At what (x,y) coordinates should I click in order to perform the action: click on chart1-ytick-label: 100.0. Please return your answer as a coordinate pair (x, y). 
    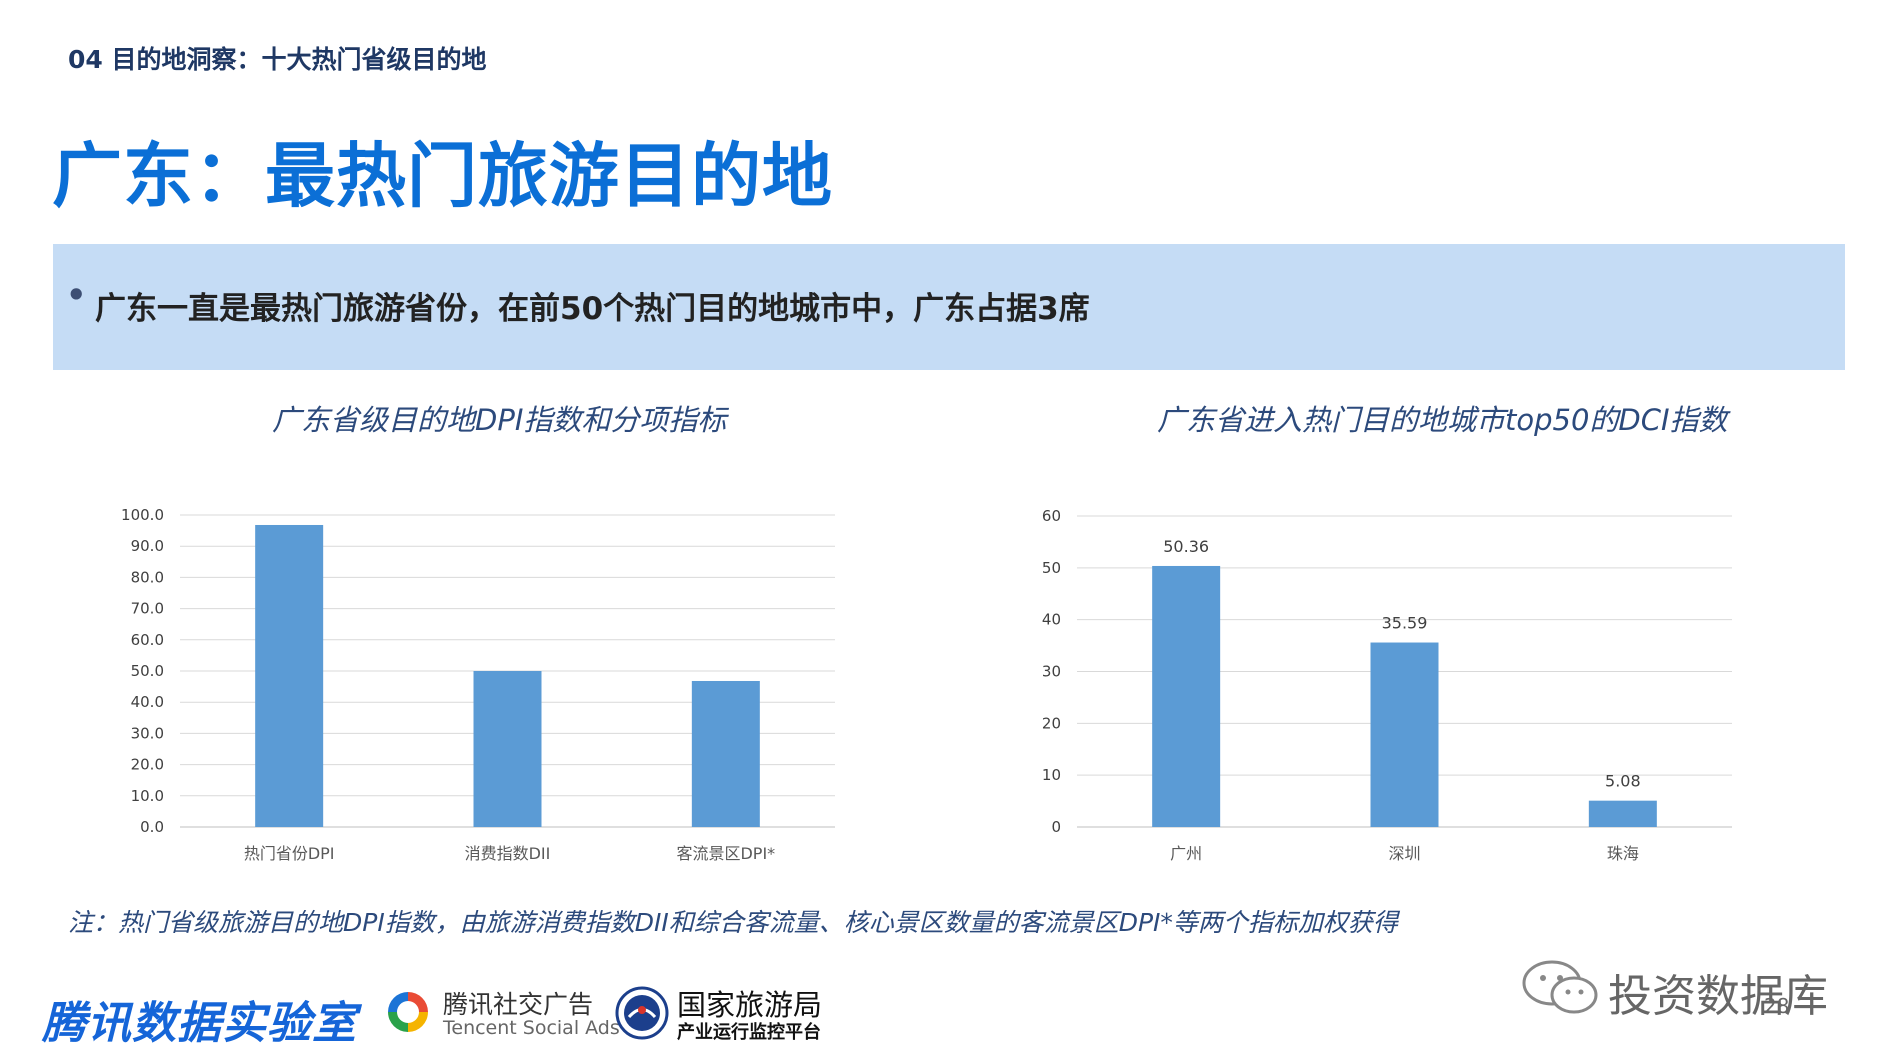
    Looking at the image, I should click on (142, 515).